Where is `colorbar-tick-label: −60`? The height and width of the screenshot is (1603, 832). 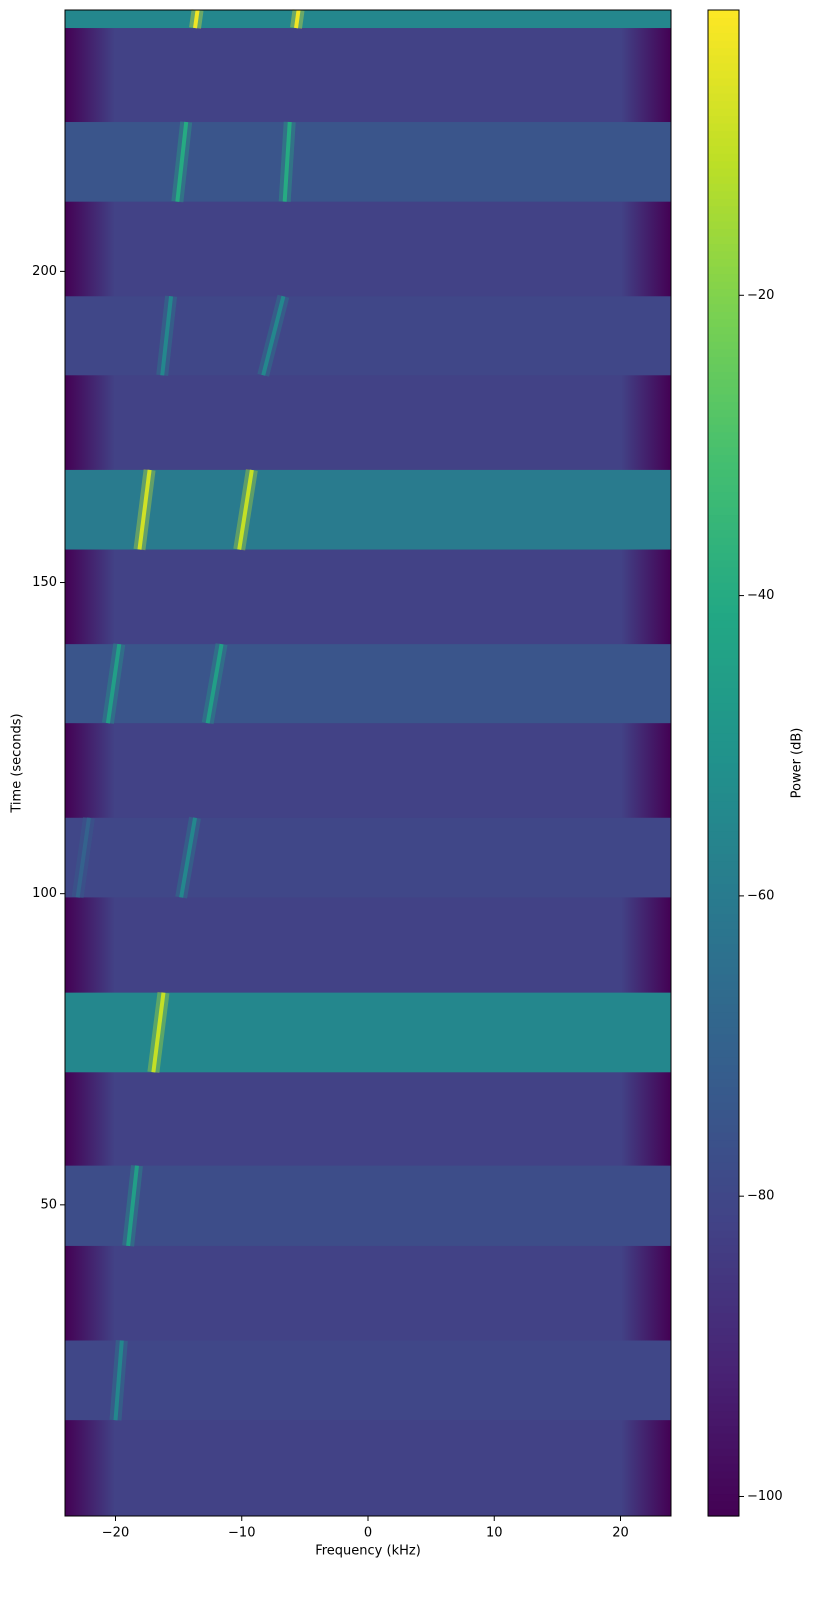
colorbar-tick-label: −60 is located at coordinates (760, 895).